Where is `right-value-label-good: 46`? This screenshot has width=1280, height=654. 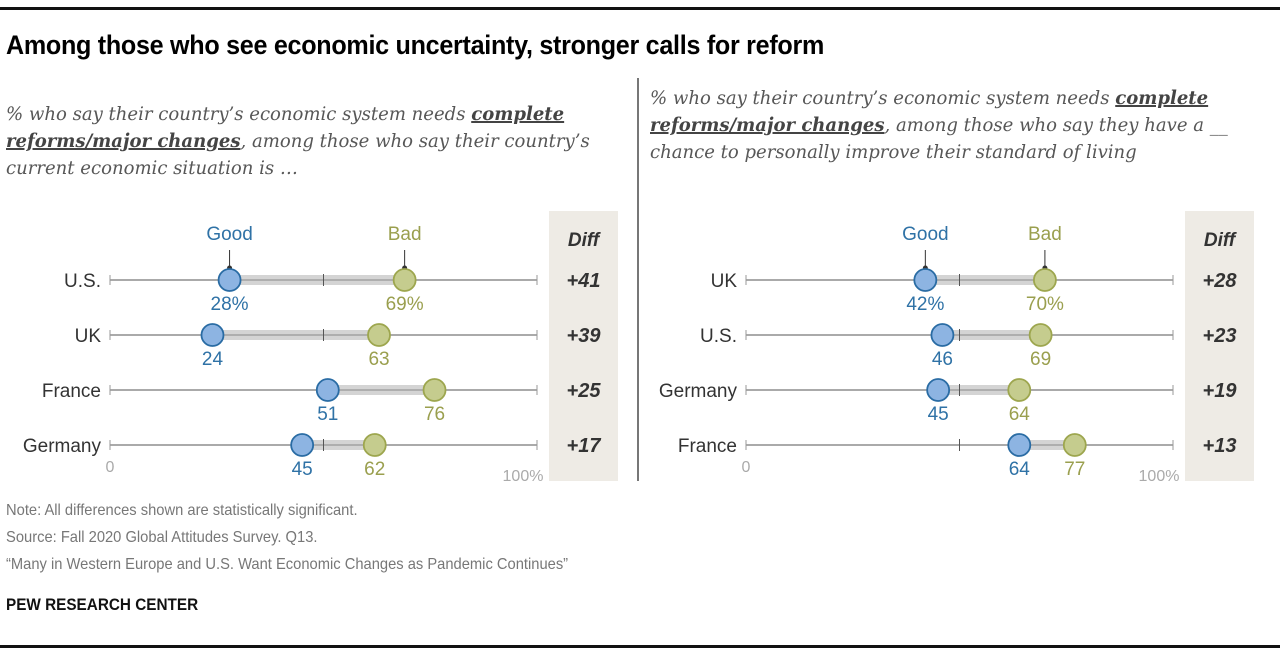
right-value-label-good: 46 is located at coordinates (942, 359).